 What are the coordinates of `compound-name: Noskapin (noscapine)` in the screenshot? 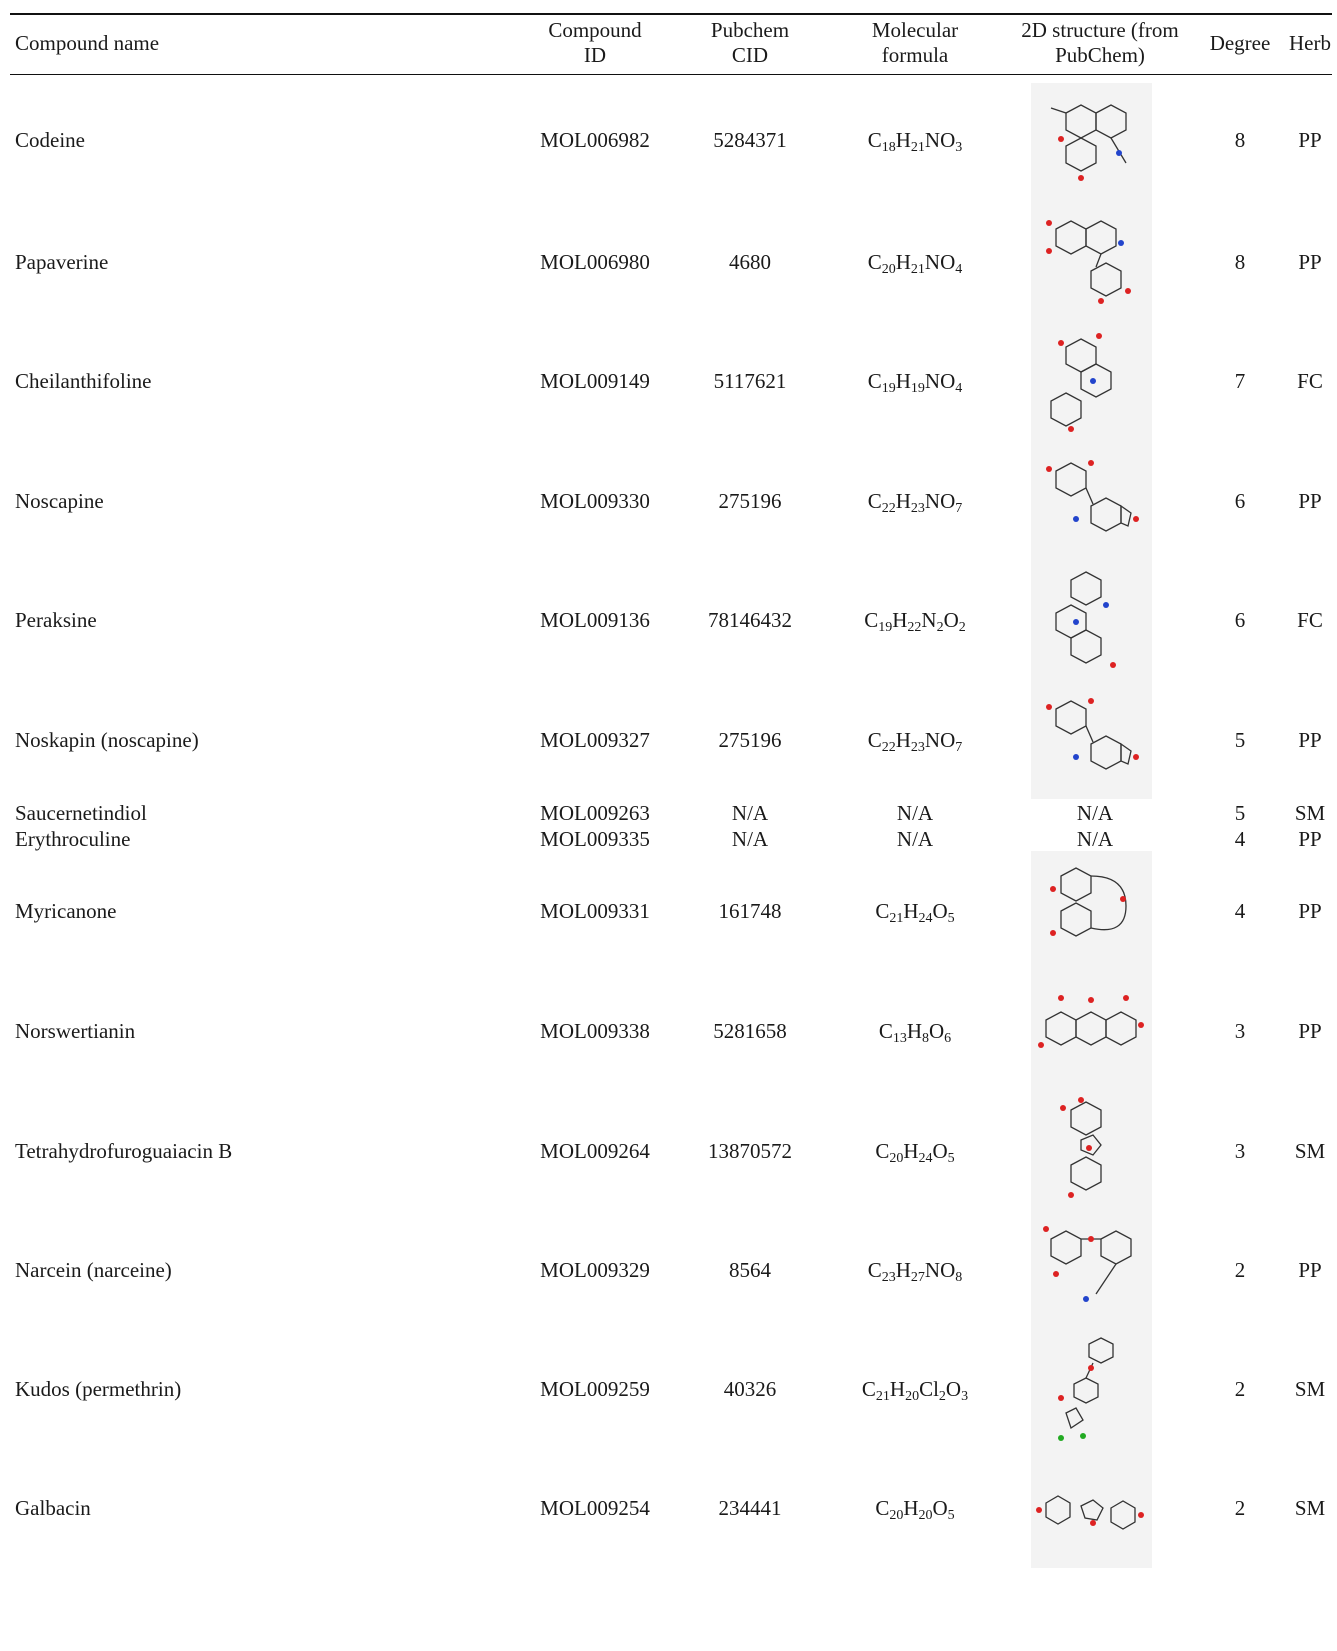 It's located at (107, 740).